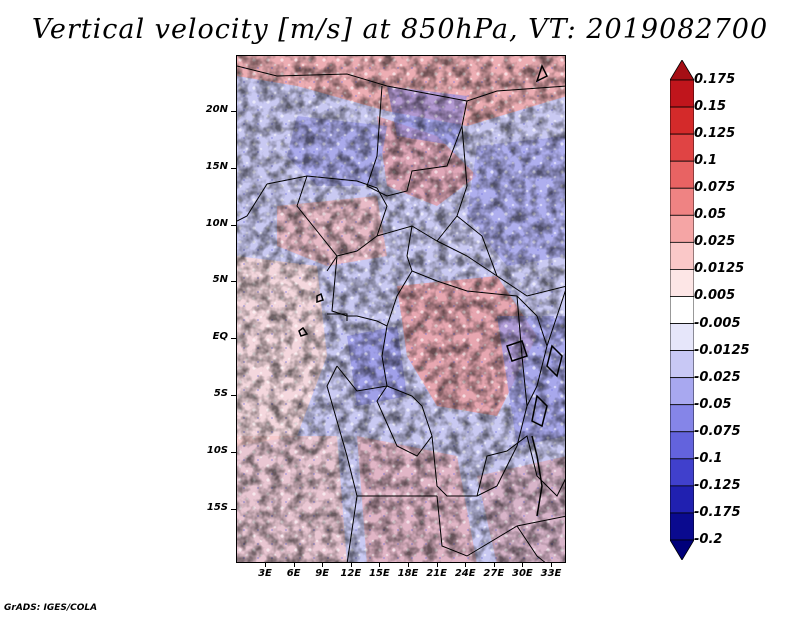 This screenshot has height=618, width=800. Describe the element at coordinates (51, 608) in the screenshot. I see `credit-text: GrADS: IGES/COLA` at that location.